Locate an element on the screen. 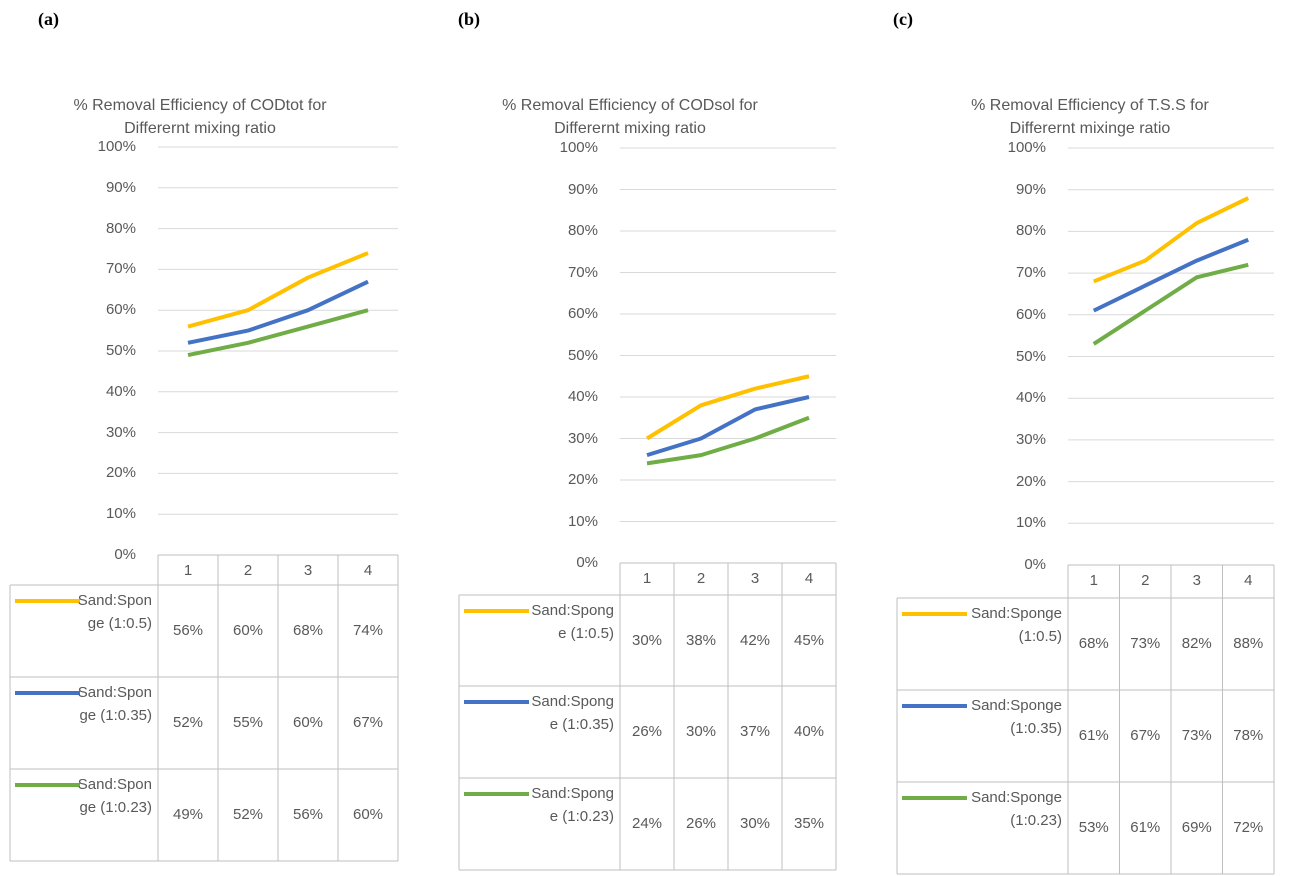 The height and width of the screenshot is (876, 1310). value-label: 53% is located at coordinates (1093, 827).